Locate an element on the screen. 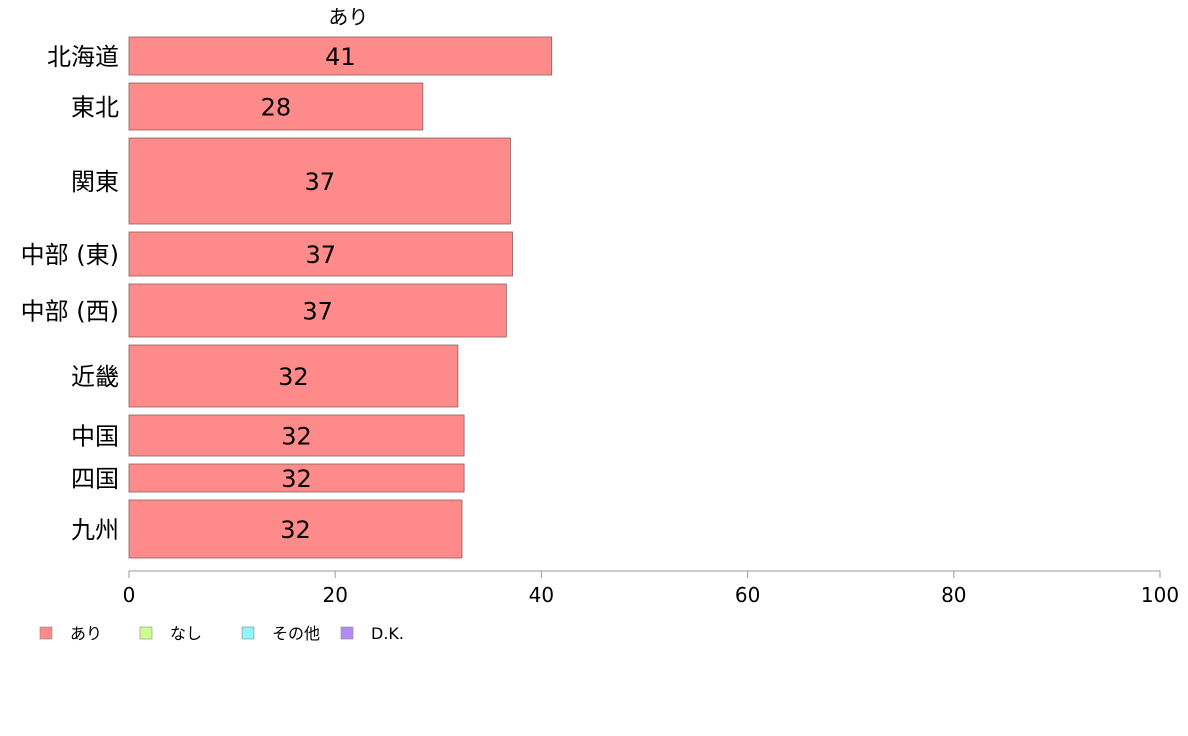 Image resolution: width=1188 pixels, height=736 pixels. category-label: 中国 is located at coordinates (95, 437).